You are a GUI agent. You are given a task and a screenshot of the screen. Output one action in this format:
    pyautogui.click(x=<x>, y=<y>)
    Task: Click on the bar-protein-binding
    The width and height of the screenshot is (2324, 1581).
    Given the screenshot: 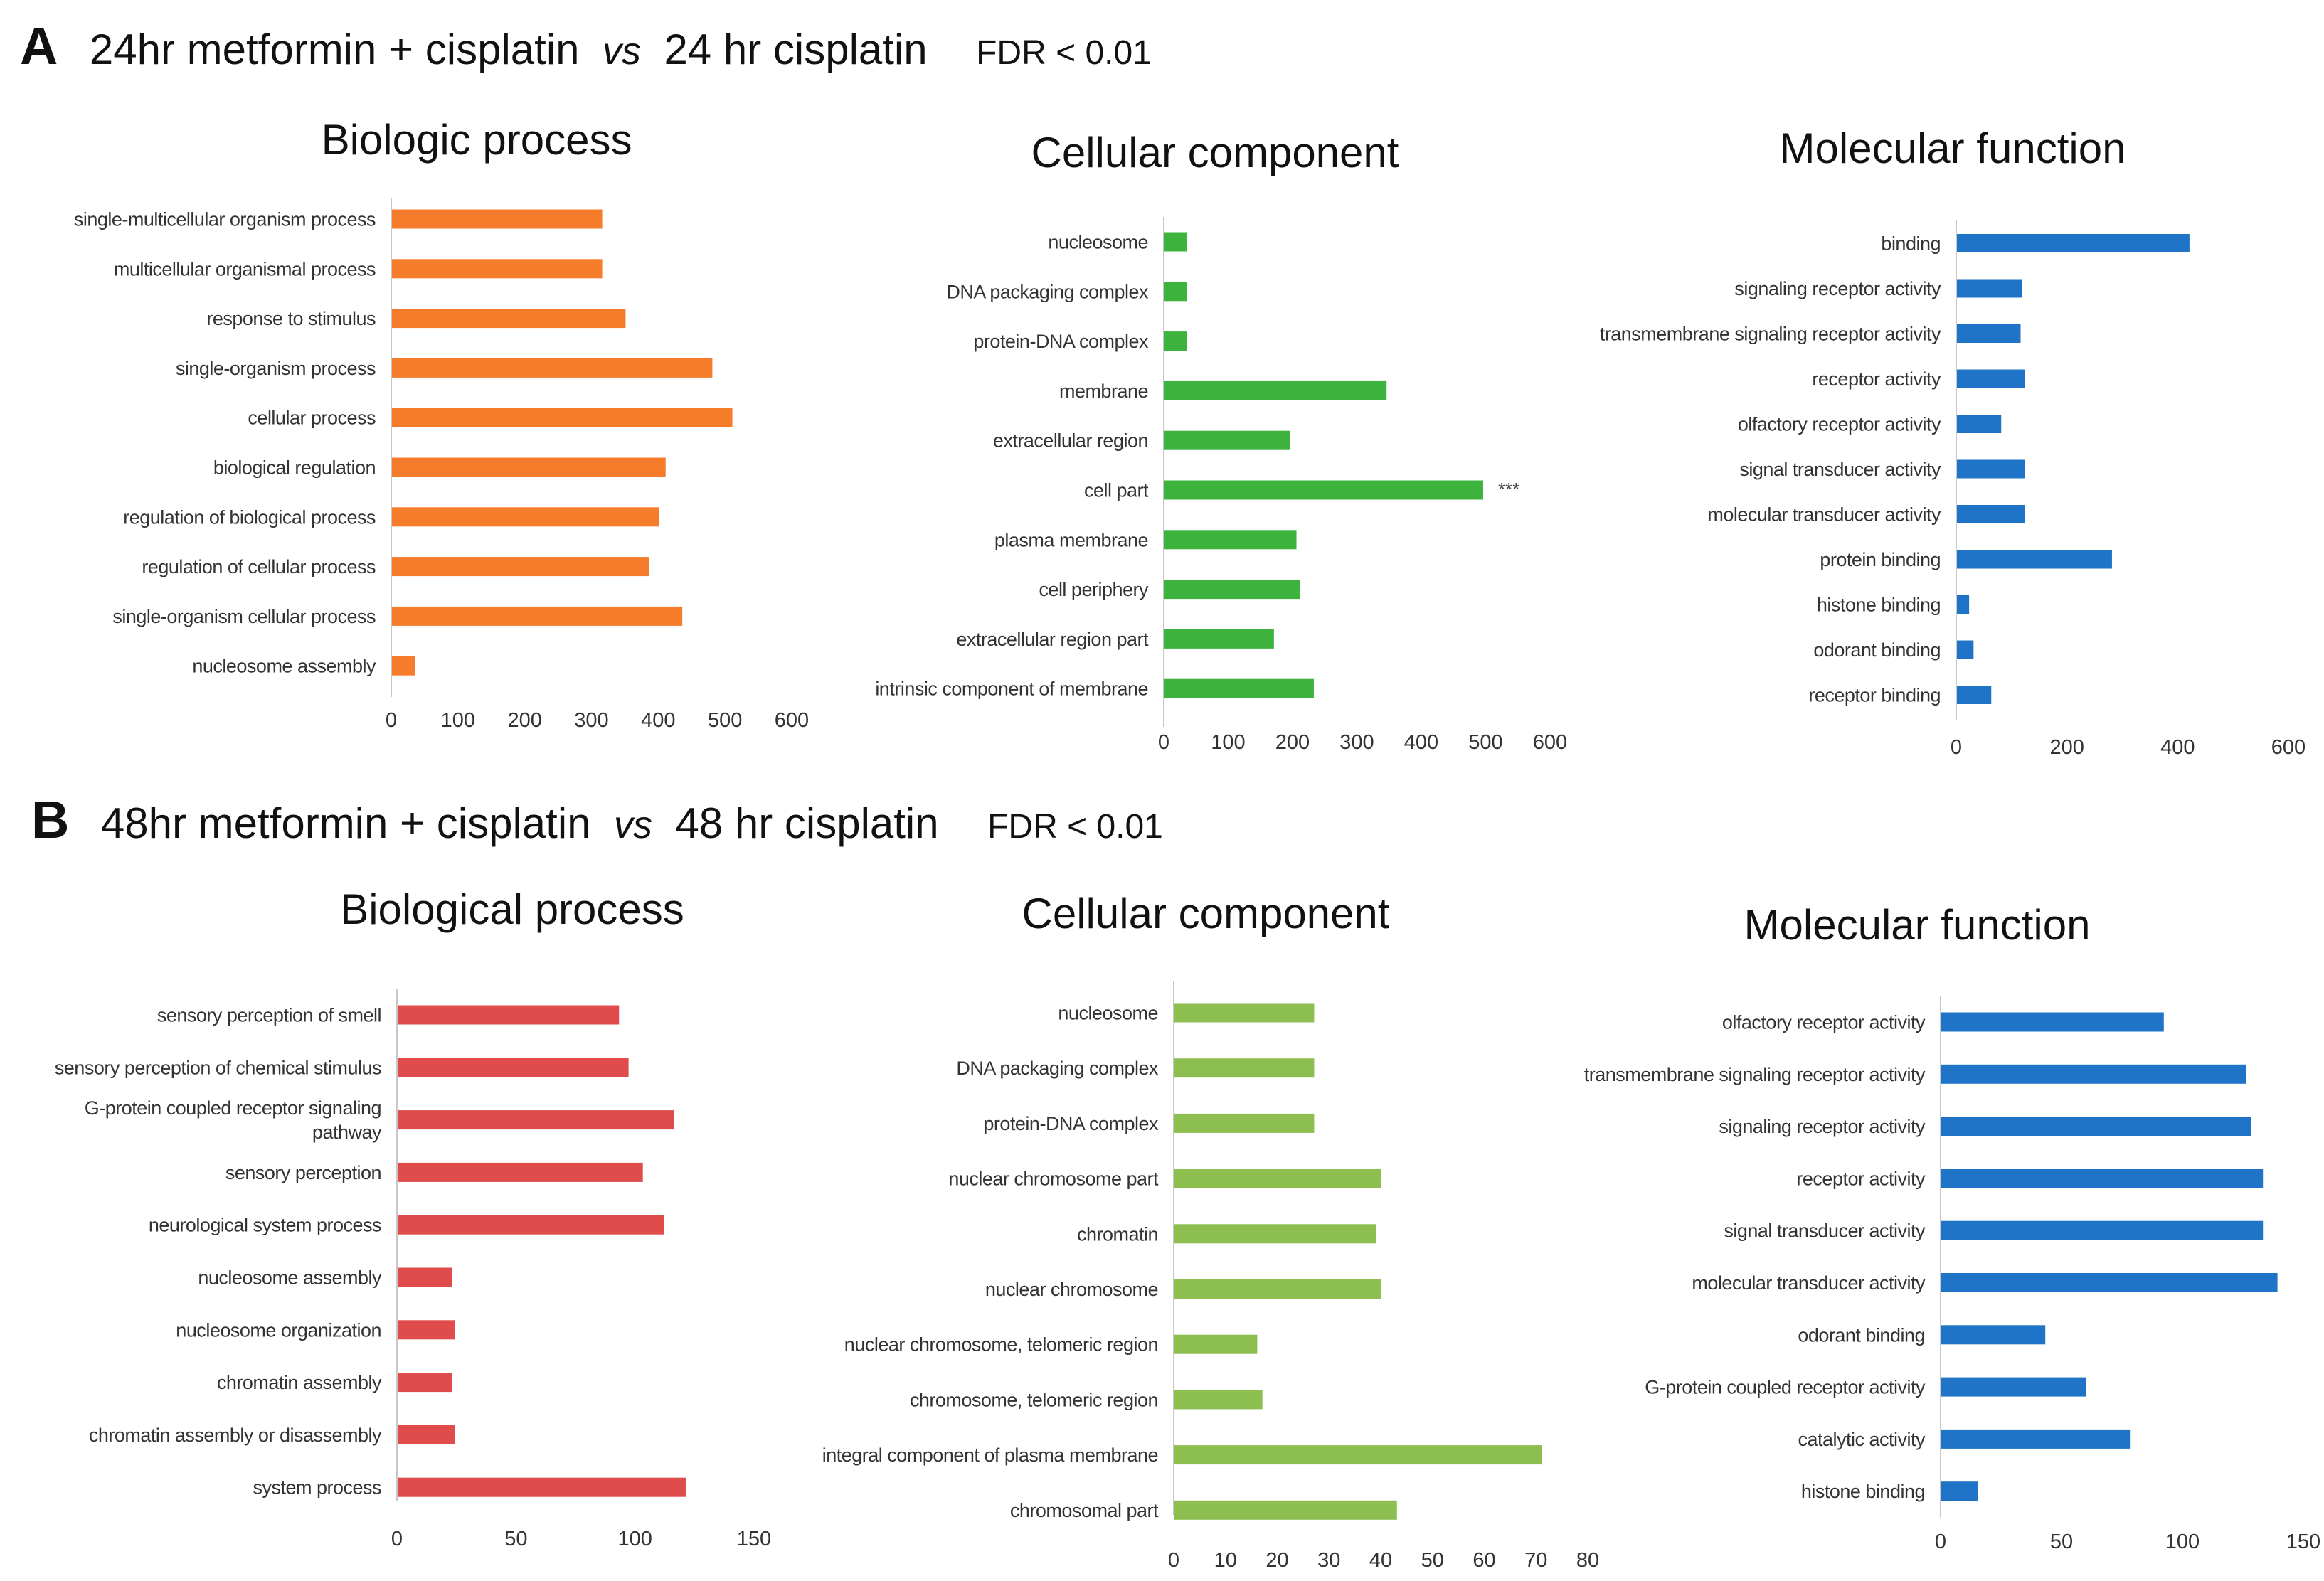 What is the action you would take?
    pyautogui.click(x=2034, y=559)
    